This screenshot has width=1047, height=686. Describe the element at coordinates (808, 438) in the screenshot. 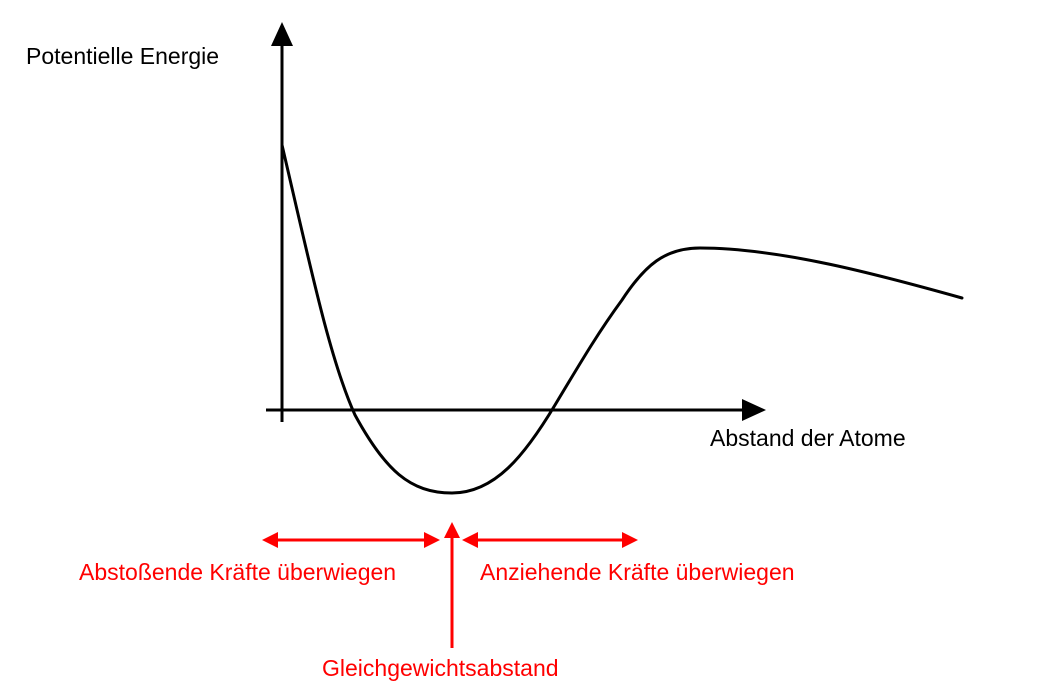

I see `x-axis-label: Abstand der Atome` at that location.